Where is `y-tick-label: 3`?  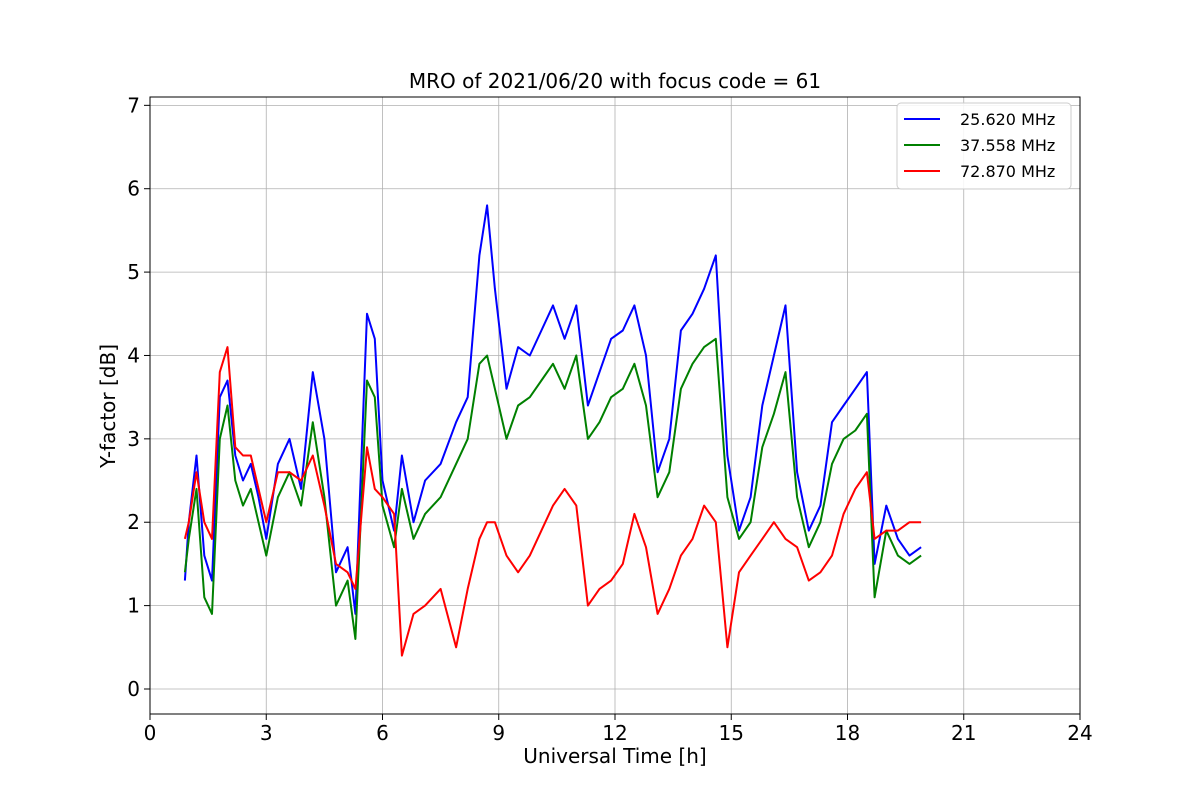 y-tick-label: 3 is located at coordinates (133, 439).